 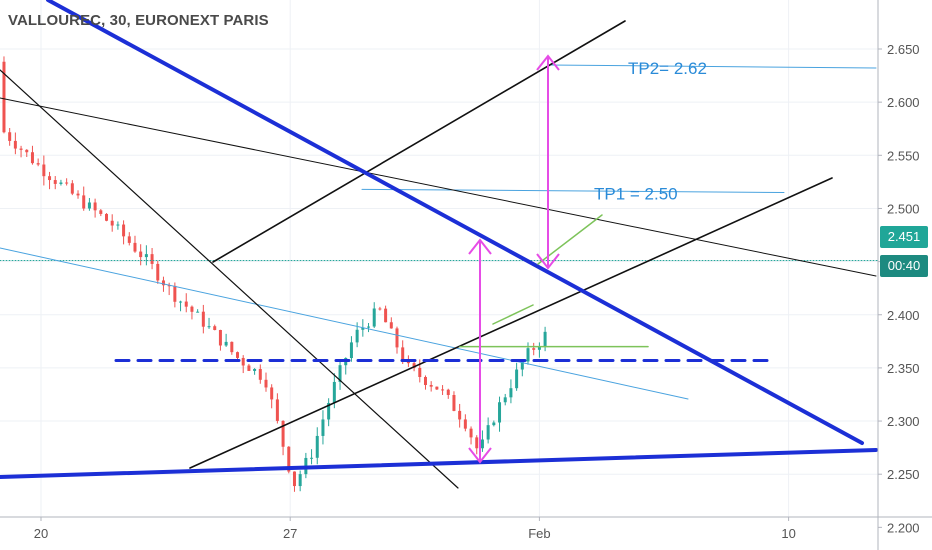 What do you see at coordinates (466, 533) in the screenshot?
I see `time-axis-panel` at bounding box center [466, 533].